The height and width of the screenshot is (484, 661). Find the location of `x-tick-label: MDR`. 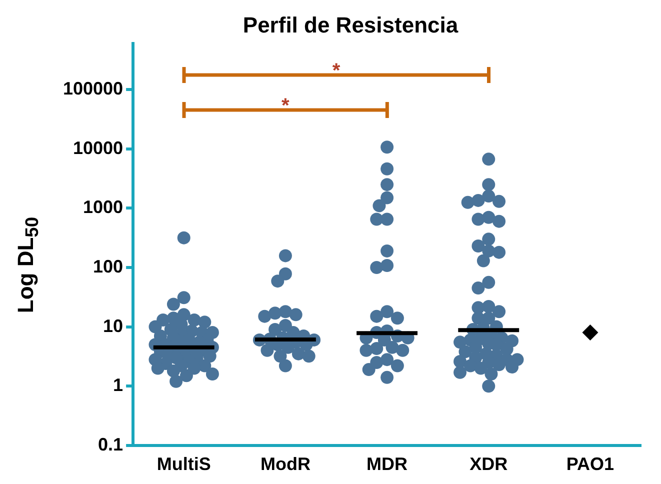

x-tick-label: MDR is located at coordinates (387, 464).